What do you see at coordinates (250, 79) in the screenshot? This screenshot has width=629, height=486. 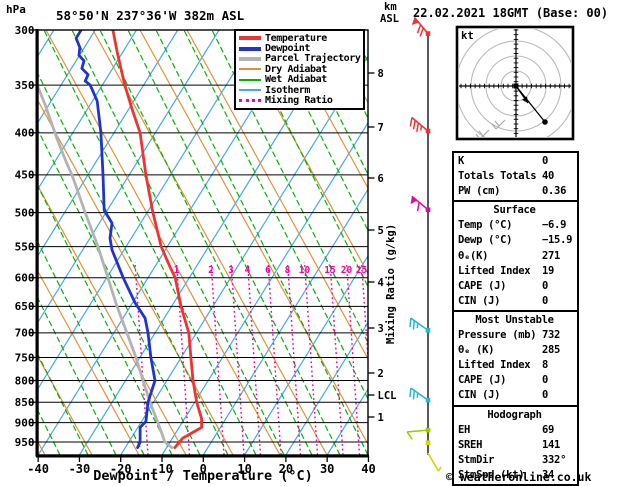 I see `legend-swatch-wet-adiabat` at bounding box center [250, 79].